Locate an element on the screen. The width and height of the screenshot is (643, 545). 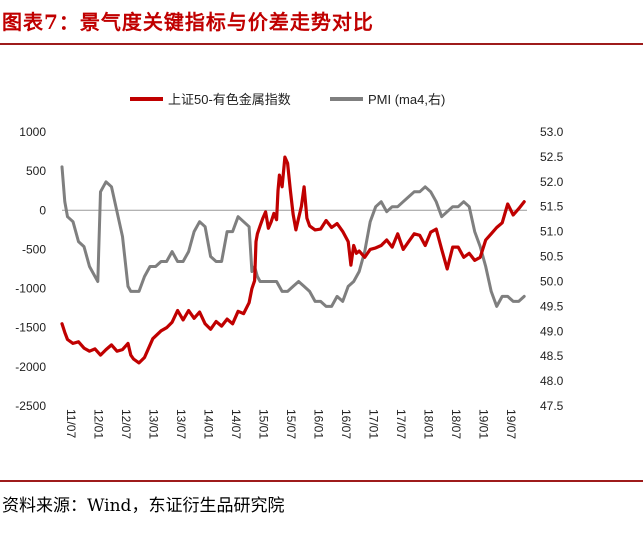
x-tick-label: 13/01 is located at coordinates (154, 424).